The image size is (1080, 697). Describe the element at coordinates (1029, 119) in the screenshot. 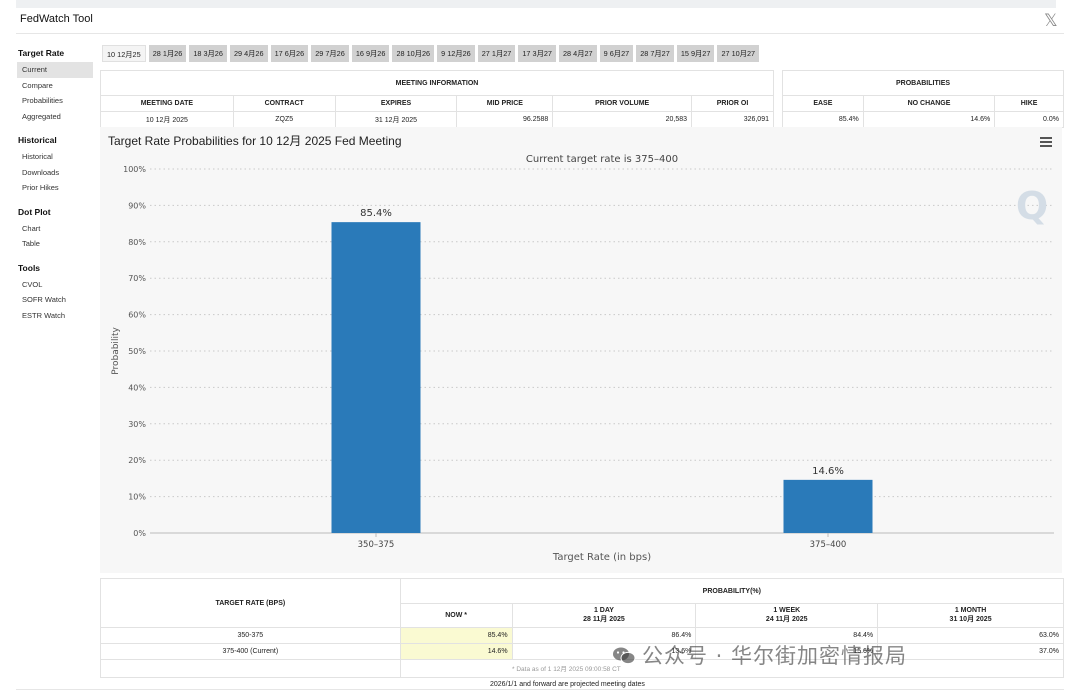

I see `hike-value: 0.0%` at that location.